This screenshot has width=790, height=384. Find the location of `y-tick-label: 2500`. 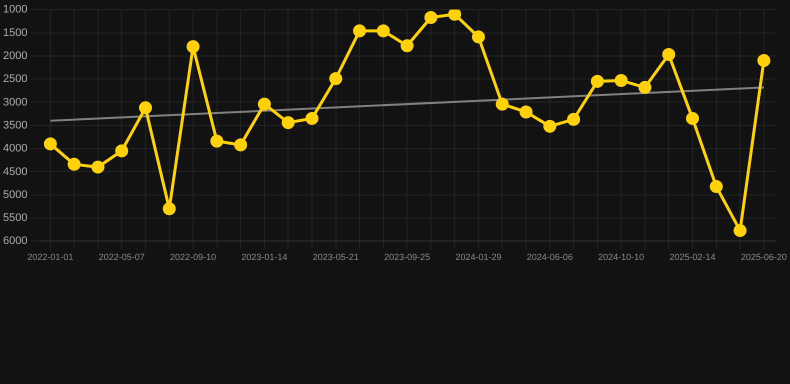

y-tick-label: 2500 is located at coordinates (15, 79).